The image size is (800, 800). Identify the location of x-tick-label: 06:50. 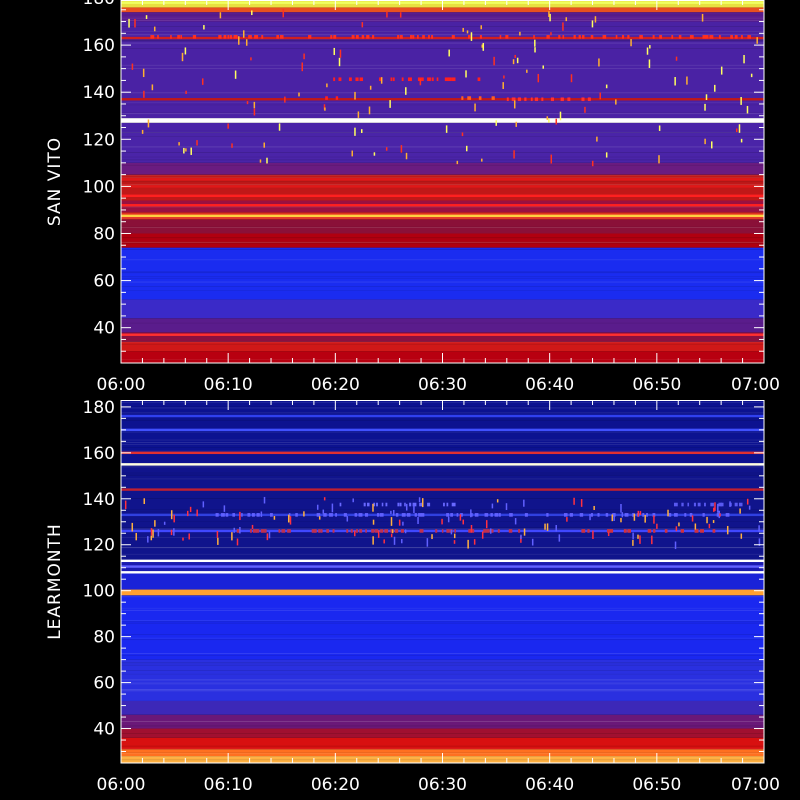
(656, 385).